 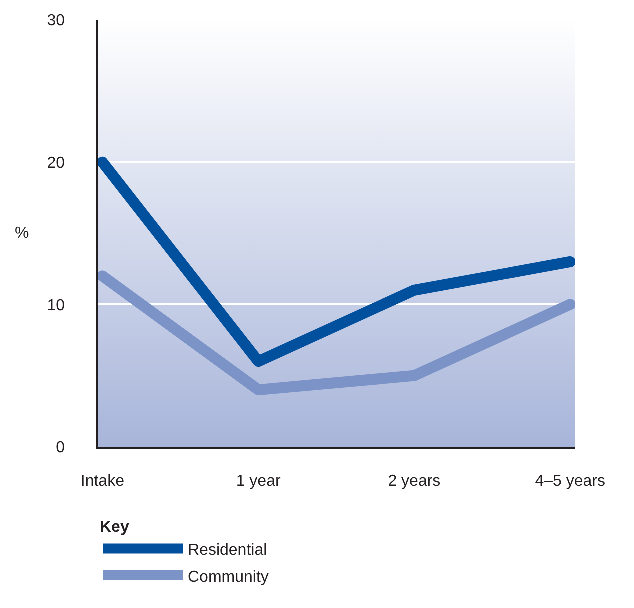 What do you see at coordinates (570, 481) in the screenshot?
I see `x-tick-label: 4–5 years` at bounding box center [570, 481].